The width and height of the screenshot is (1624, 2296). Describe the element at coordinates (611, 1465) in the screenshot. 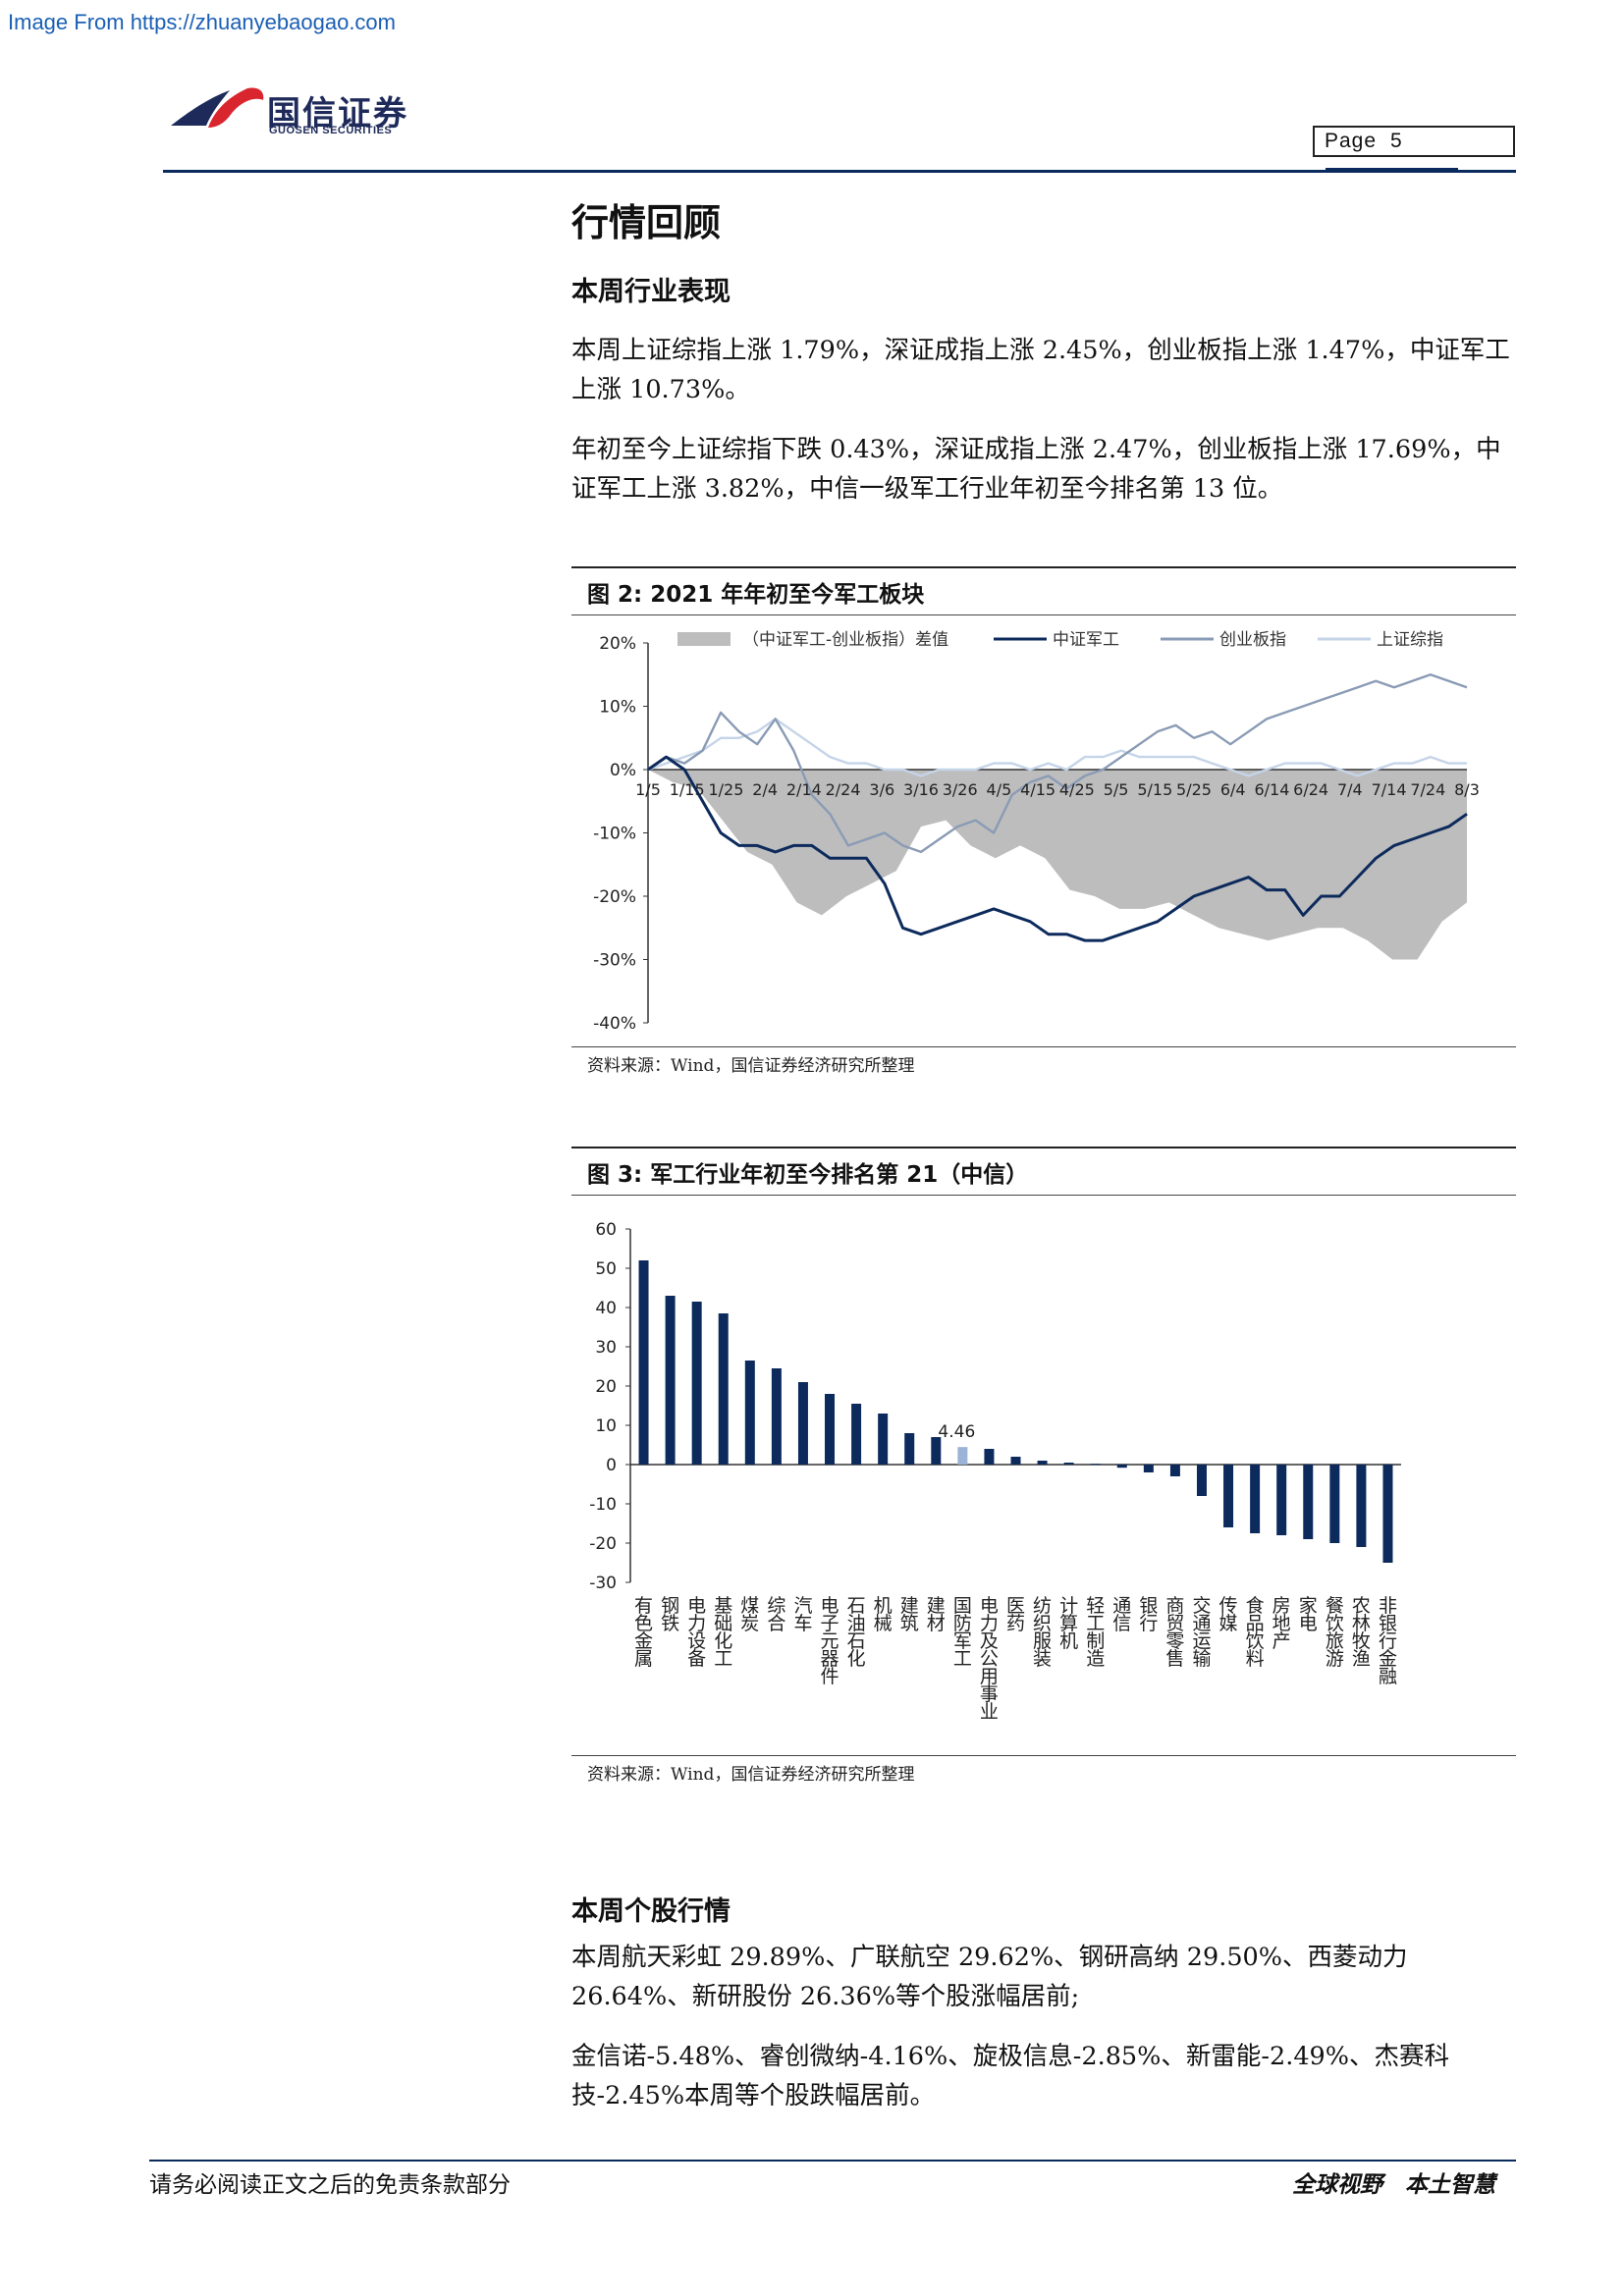

I see `y-tick-label: 0` at that location.